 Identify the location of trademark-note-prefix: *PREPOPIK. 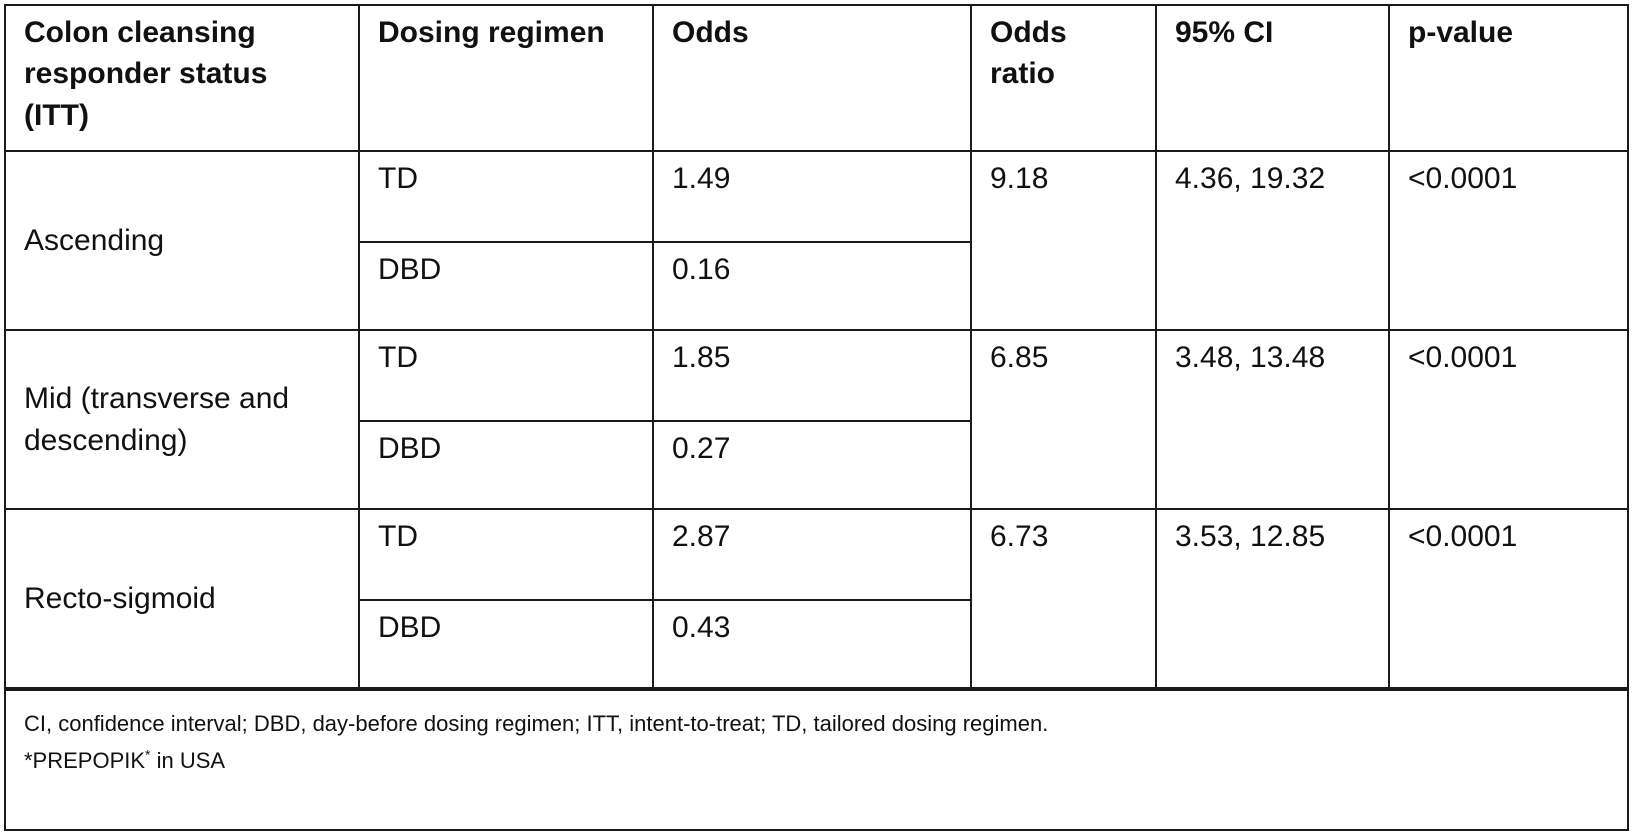
(85, 761).